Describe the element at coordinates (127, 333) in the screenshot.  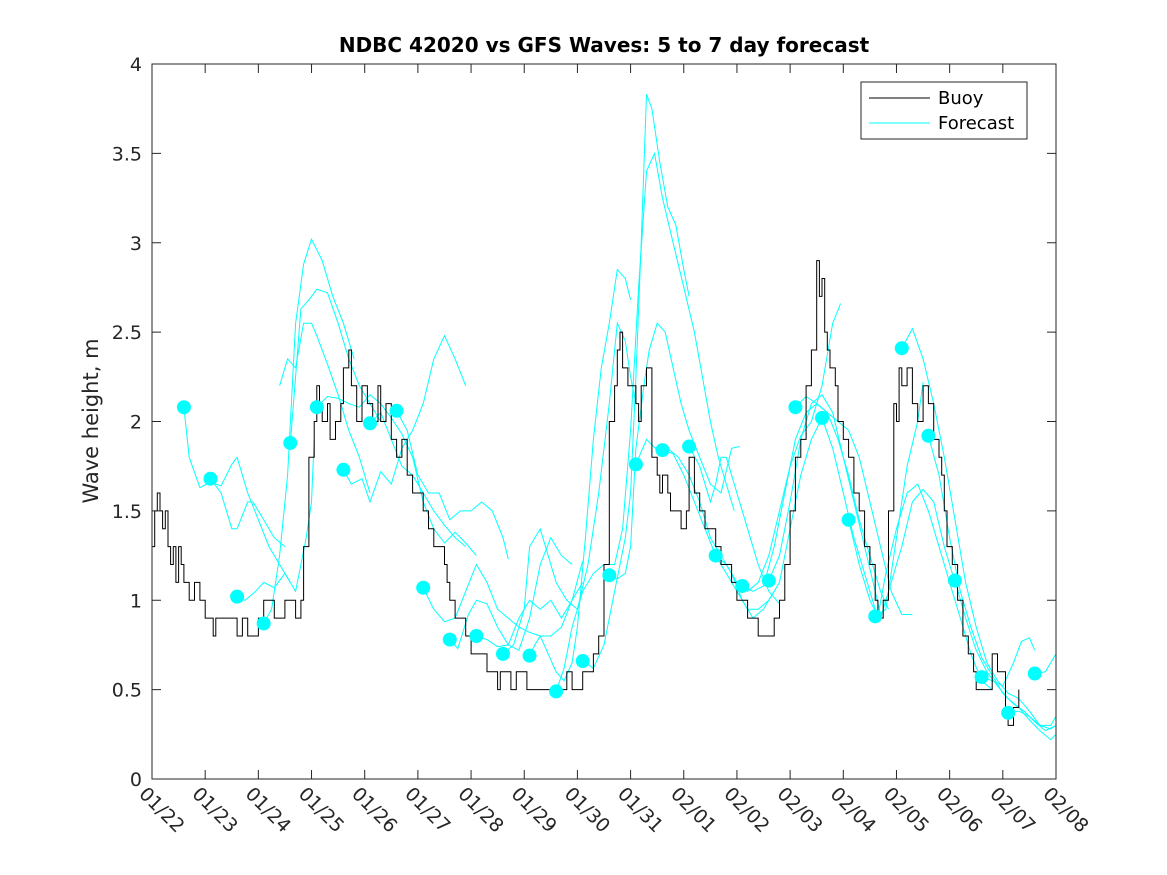
I see `y-tick-label: 2.5` at that location.